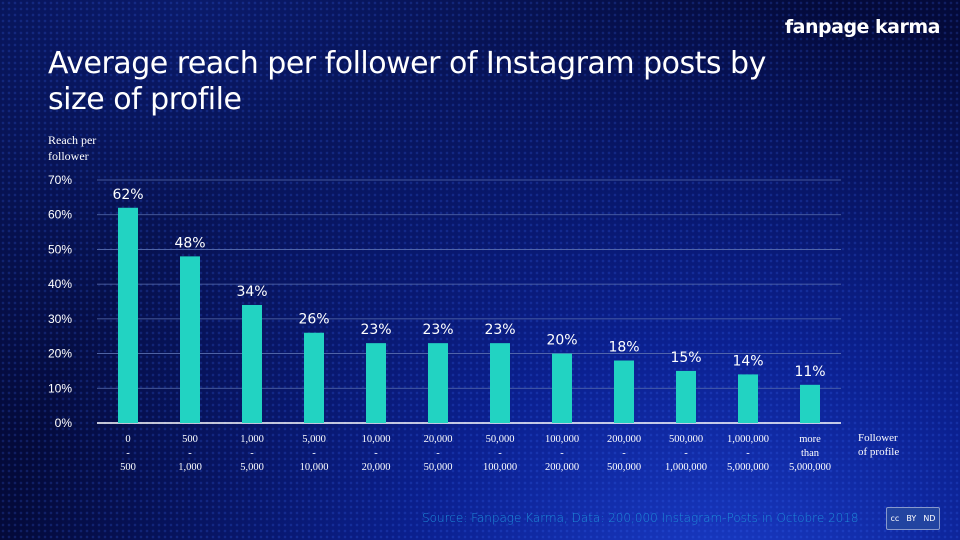 The image size is (960, 540). What do you see at coordinates (127, 195) in the screenshot?
I see `data-label: 62%` at bounding box center [127, 195].